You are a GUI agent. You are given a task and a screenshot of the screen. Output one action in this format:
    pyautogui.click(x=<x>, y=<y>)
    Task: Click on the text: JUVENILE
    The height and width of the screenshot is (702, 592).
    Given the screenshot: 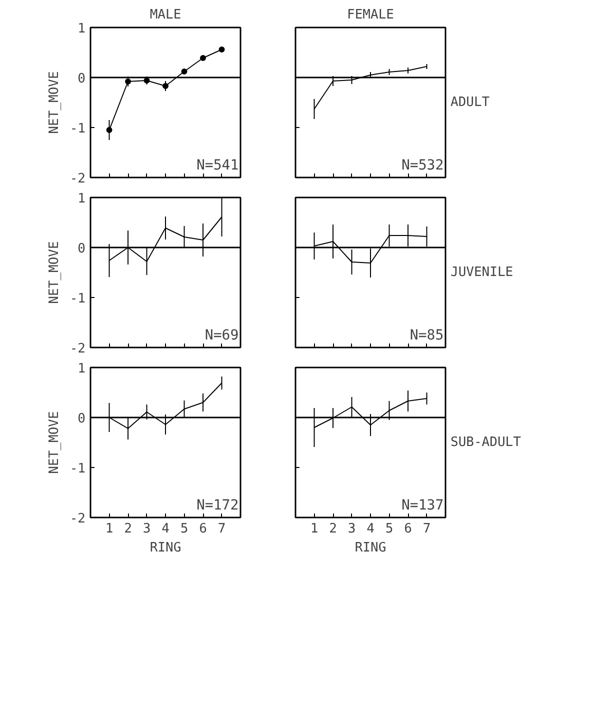 What is the action you would take?
    pyautogui.click(x=482, y=272)
    